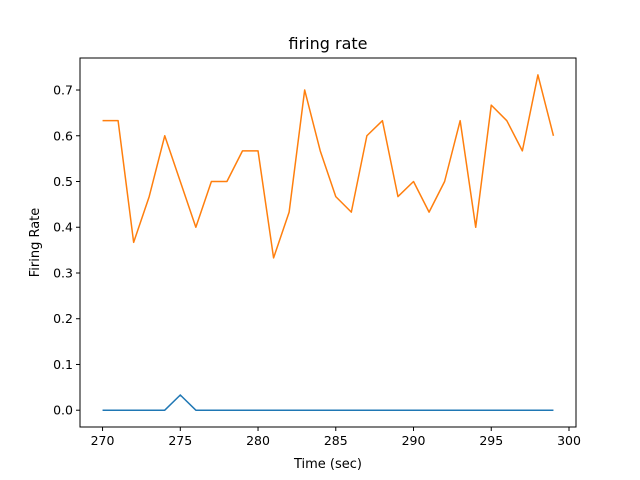 The height and width of the screenshot is (480, 640). What do you see at coordinates (414, 440) in the screenshot?
I see `x-tick-label: 290` at bounding box center [414, 440].